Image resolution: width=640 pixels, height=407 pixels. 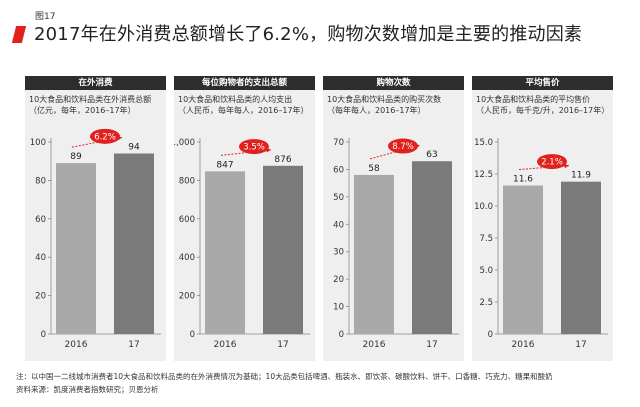 What do you see at coordinates (393, 83) in the screenshot?
I see `panel-title: 购物次数` at bounding box center [393, 83].